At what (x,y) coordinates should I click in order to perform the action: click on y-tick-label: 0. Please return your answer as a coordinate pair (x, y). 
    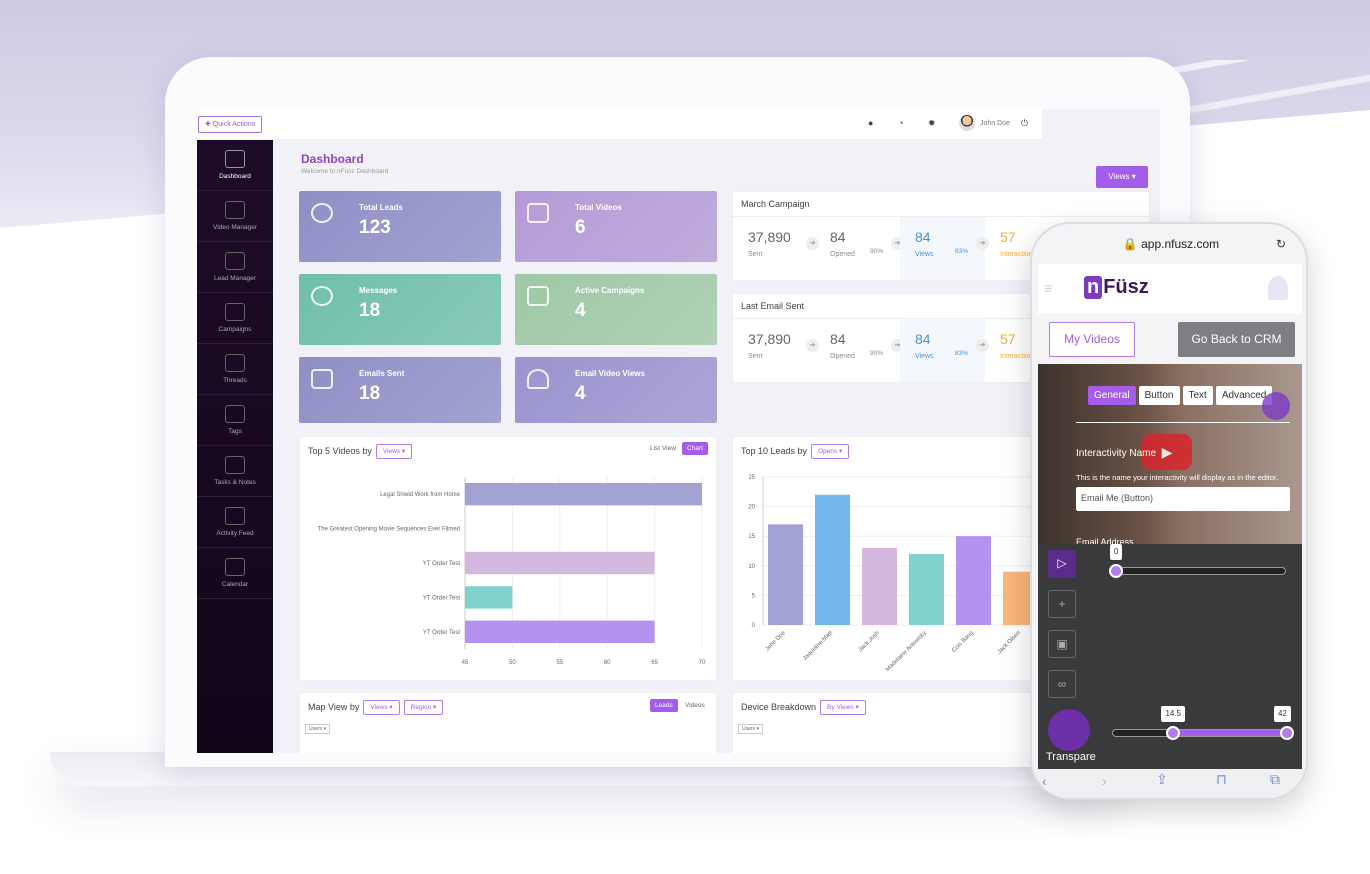
    Looking at the image, I should click on (754, 626).